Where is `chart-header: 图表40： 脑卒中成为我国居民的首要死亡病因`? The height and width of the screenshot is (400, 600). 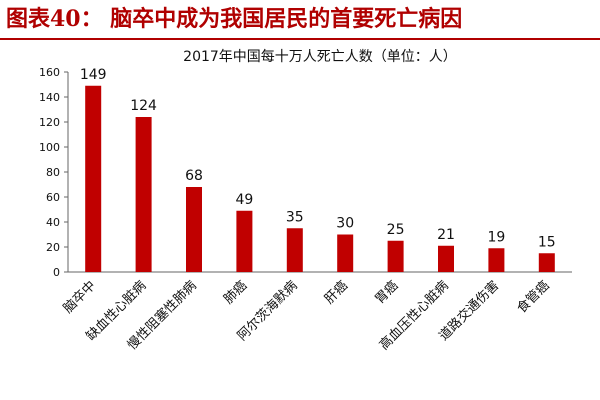
chart-header: 图表40： 脑卒中成为我国居民的首要死亡病因 is located at coordinates (300, 20).